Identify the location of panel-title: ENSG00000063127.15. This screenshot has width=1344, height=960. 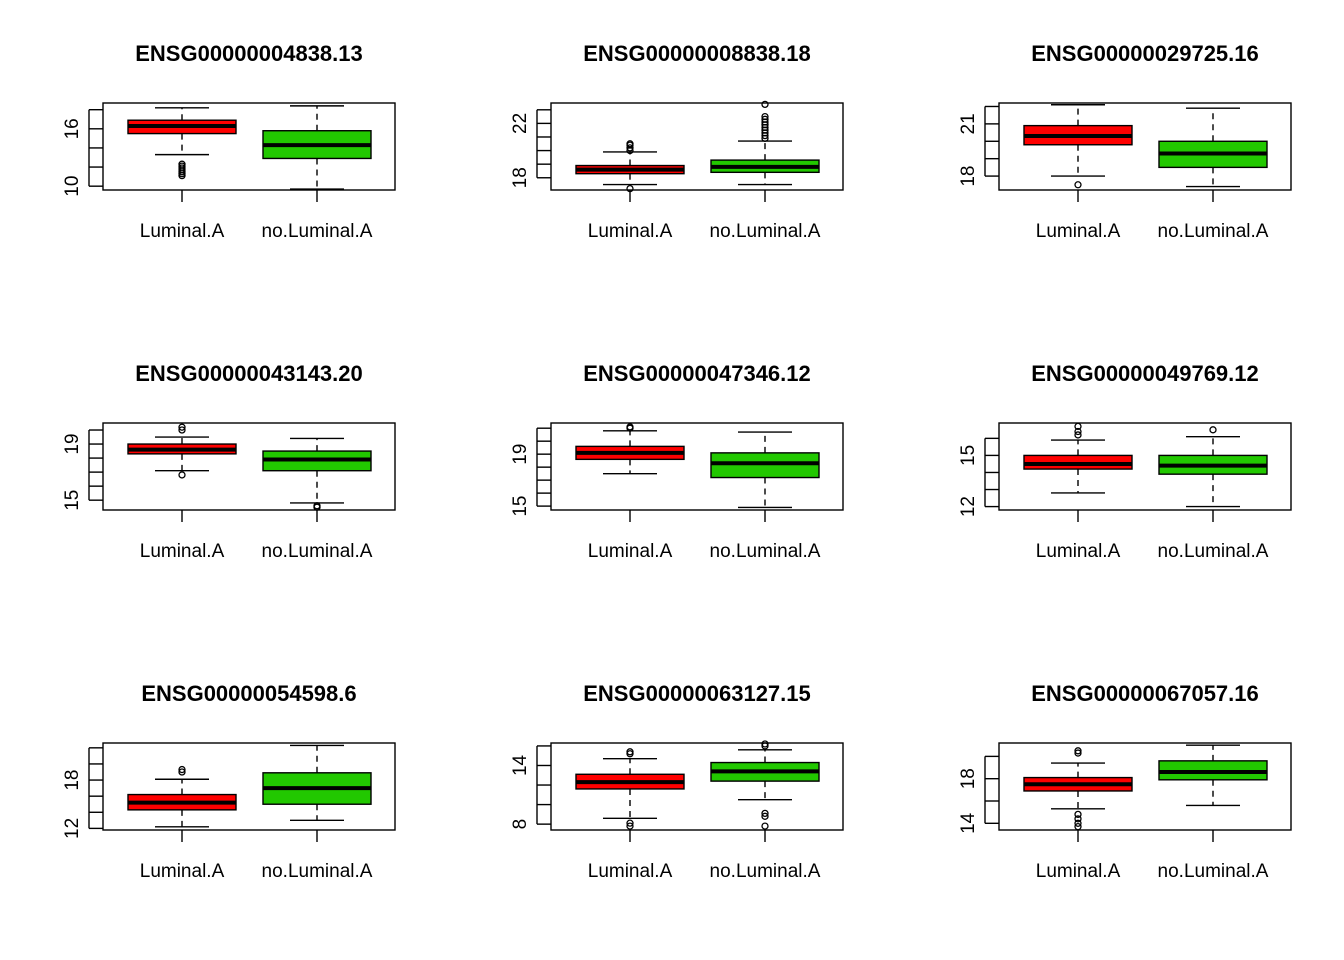
(697, 693).